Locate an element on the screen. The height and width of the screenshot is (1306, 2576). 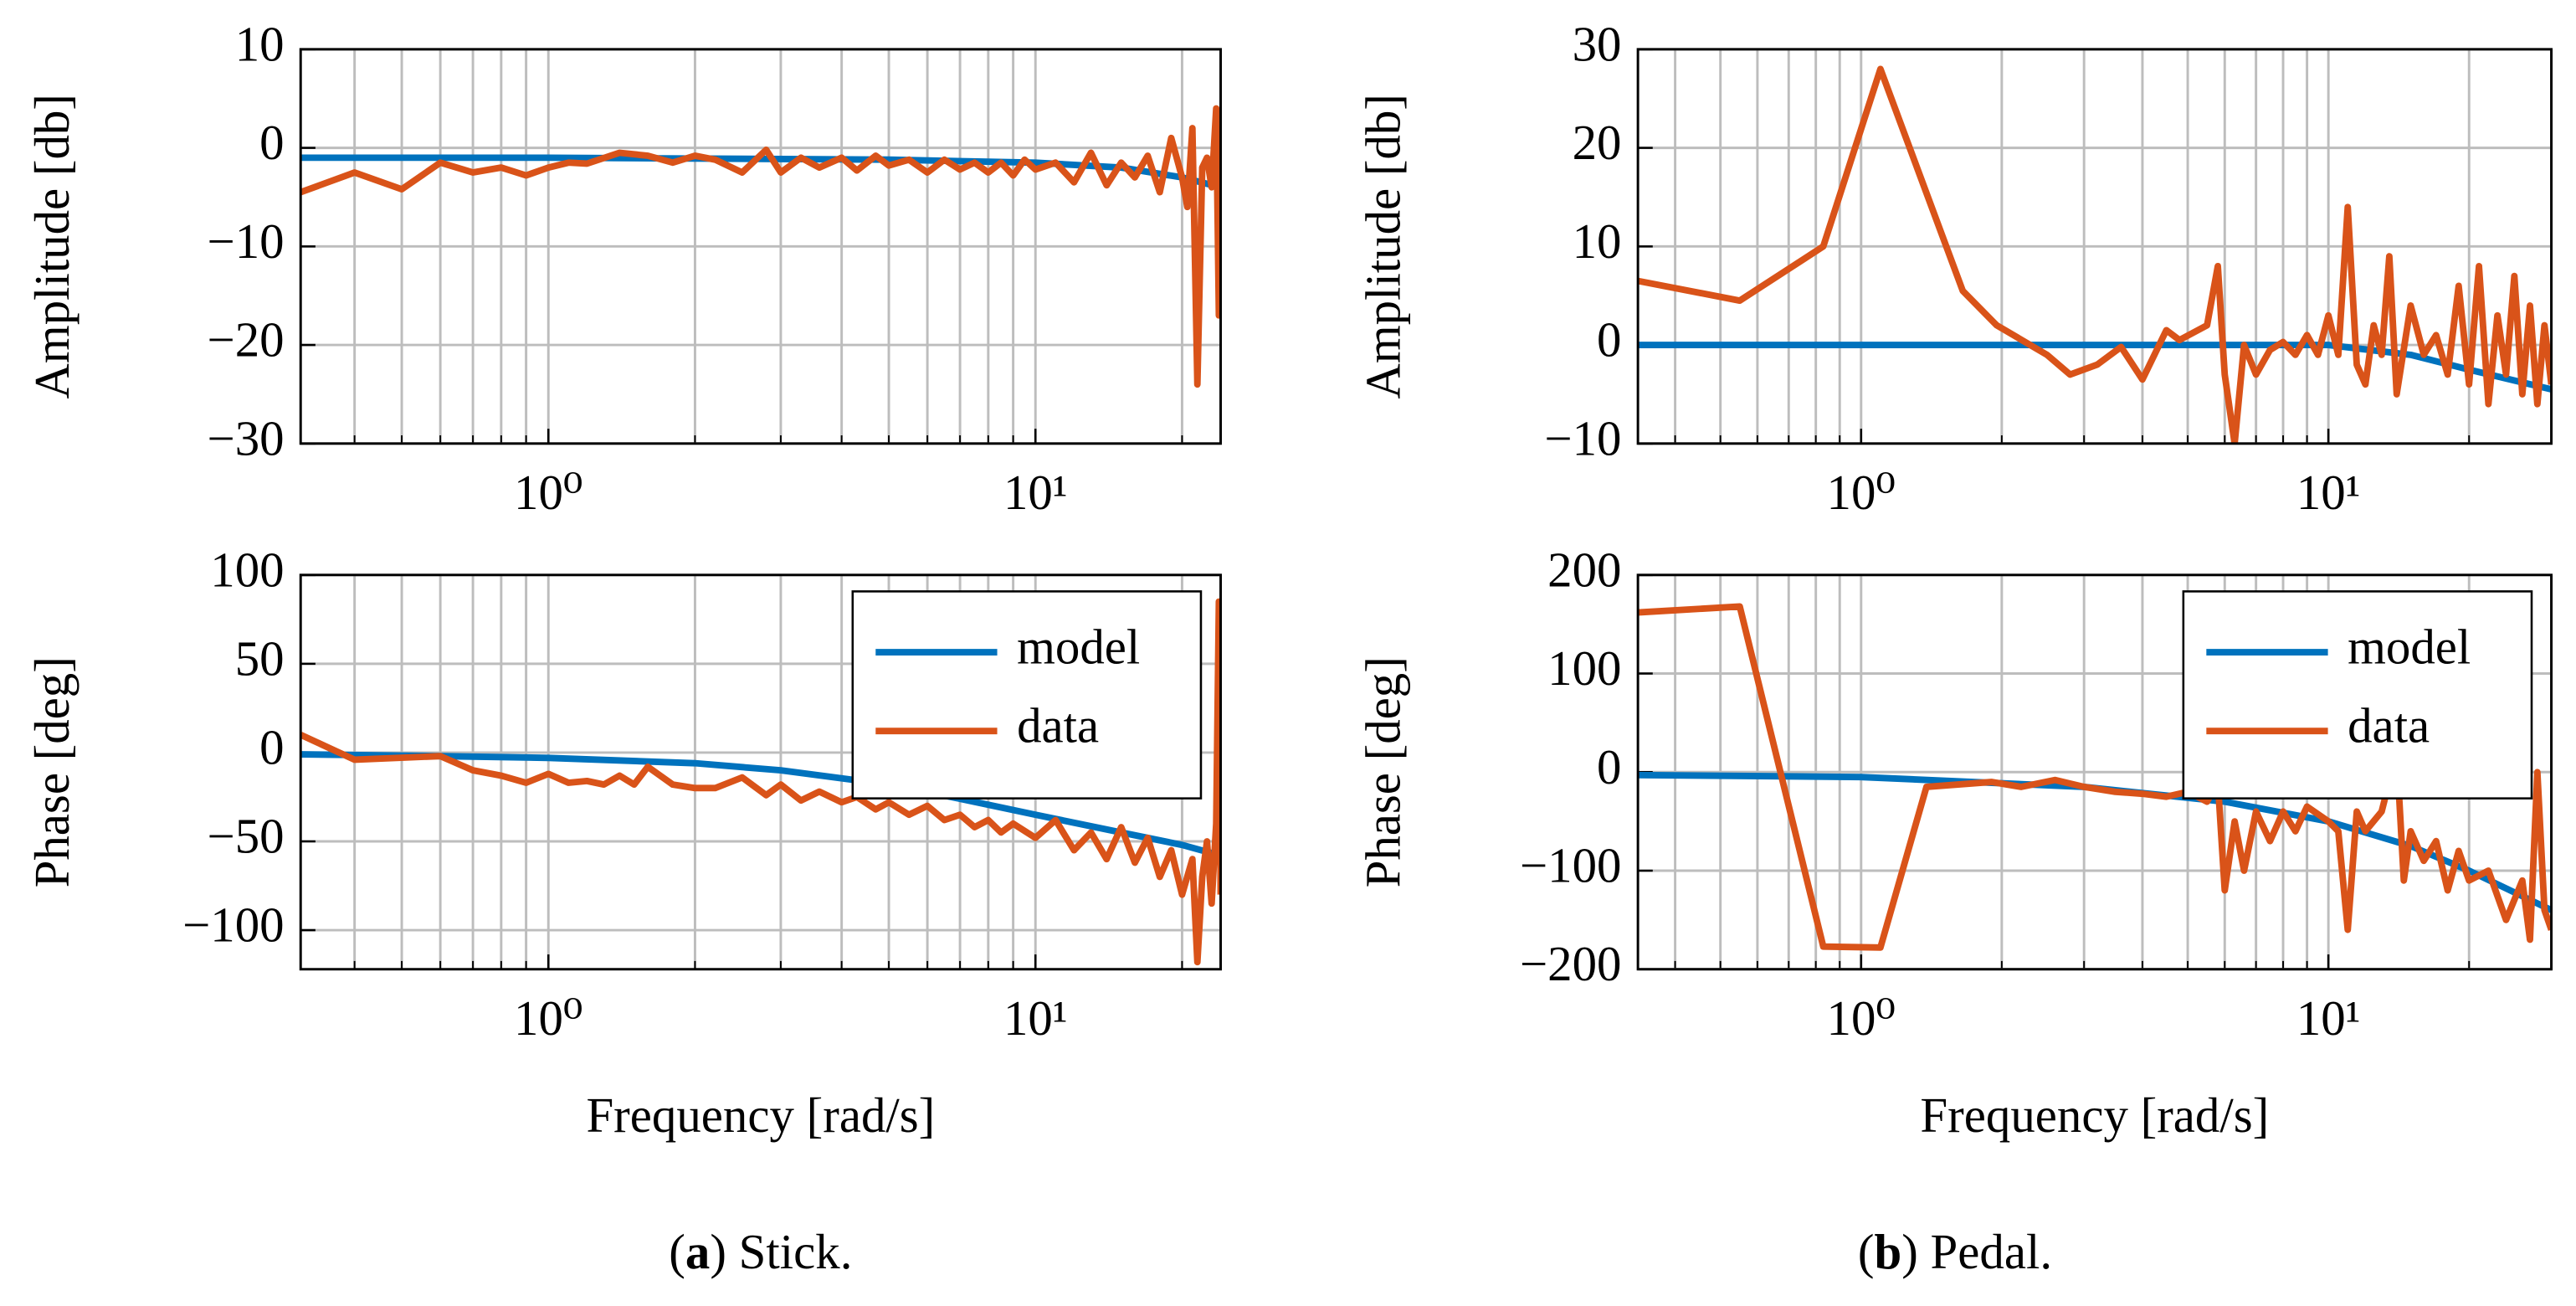
caption-b: (b) Pedal. is located at coordinates (1955, 1252).